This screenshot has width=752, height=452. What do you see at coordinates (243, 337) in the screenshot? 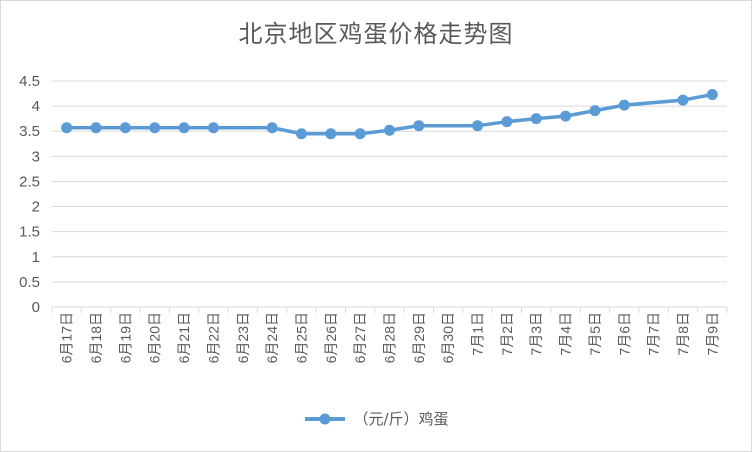
I see `x-tick-label: 6月23日` at bounding box center [243, 337].